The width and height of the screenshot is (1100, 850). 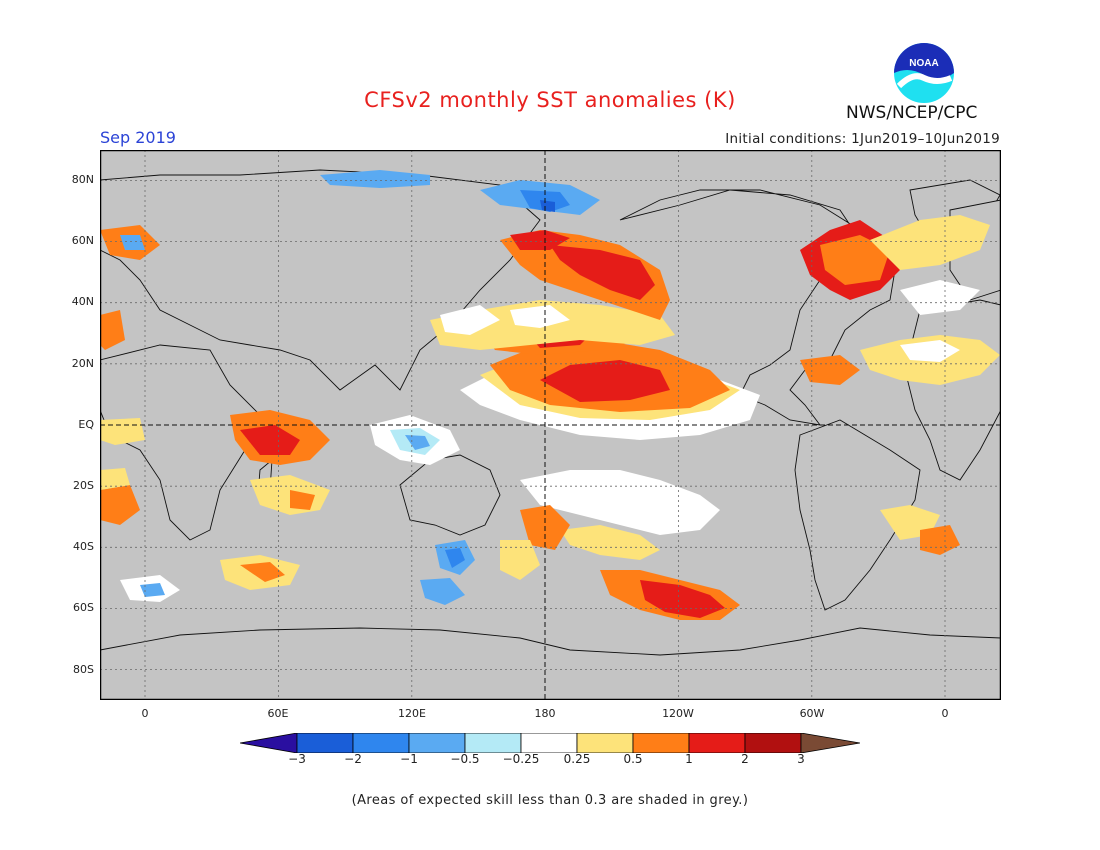 I want to click on initial-conditions: Initial conditions: 1Jun2019–10Jun2019, so click(x=862, y=139).